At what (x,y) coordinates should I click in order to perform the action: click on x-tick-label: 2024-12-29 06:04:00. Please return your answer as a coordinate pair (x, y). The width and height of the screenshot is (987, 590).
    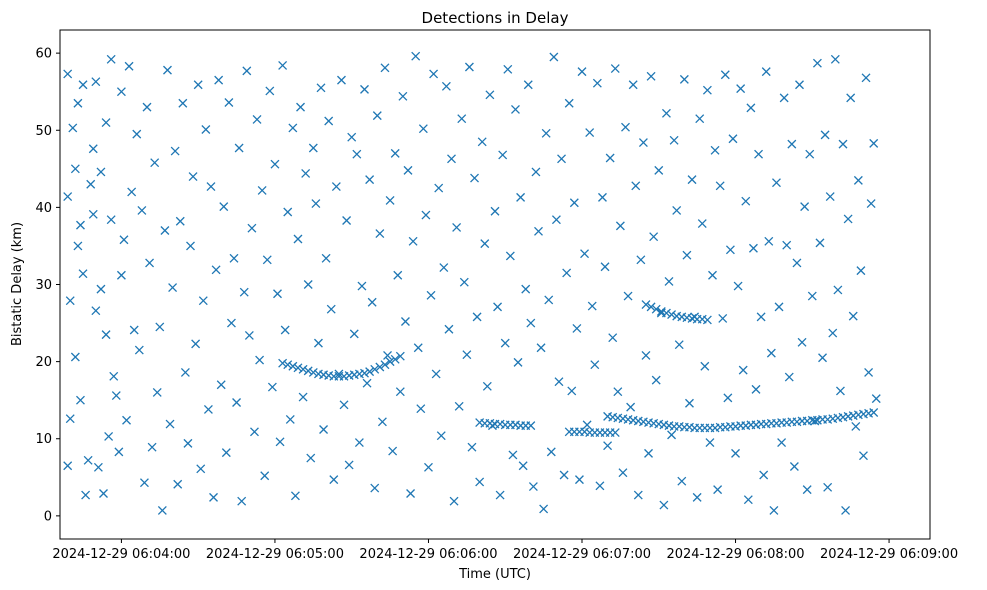
    Looking at the image, I should click on (121, 554).